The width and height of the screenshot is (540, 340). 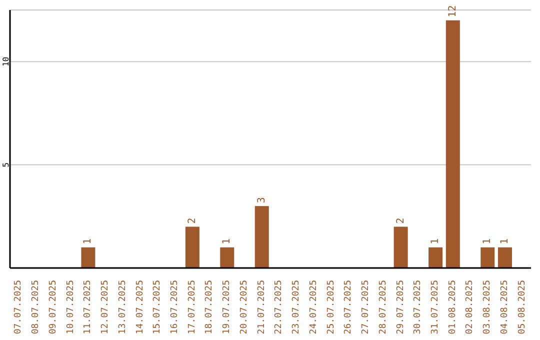 What do you see at coordinates (297, 307) in the screenshot?
I see `x-tick-label: 23.07.2025` at bounding box center [297, 307].